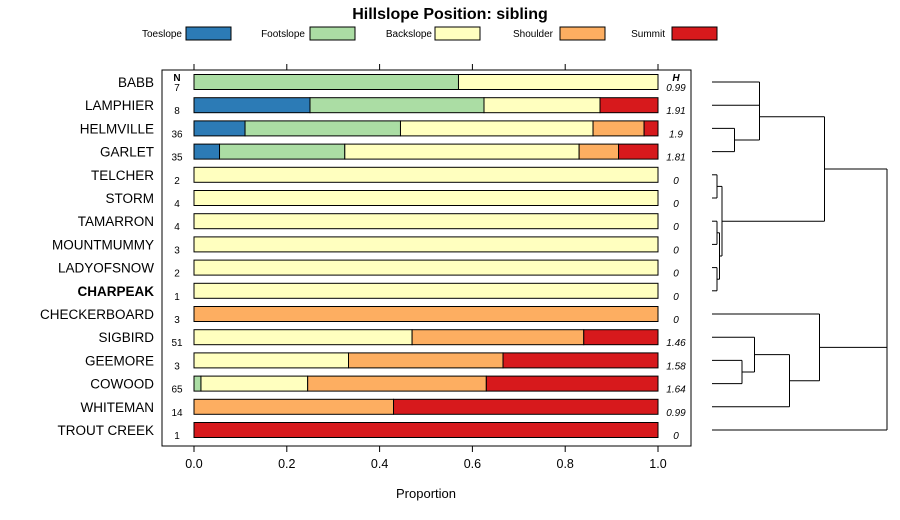 This screenshot has width=900, height=520. I want to click on legend-label: Toeslope, so click(162, 34).